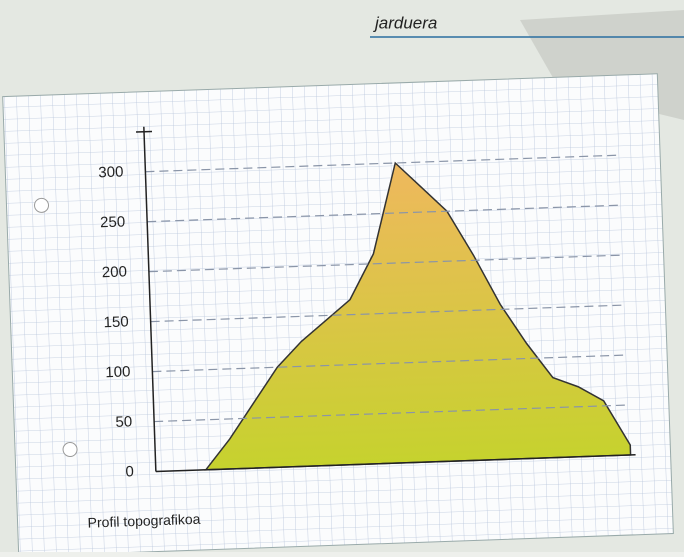  Describe the element at coordinates (144, 131) in the screenshot. I see `axis-tick` at that location.